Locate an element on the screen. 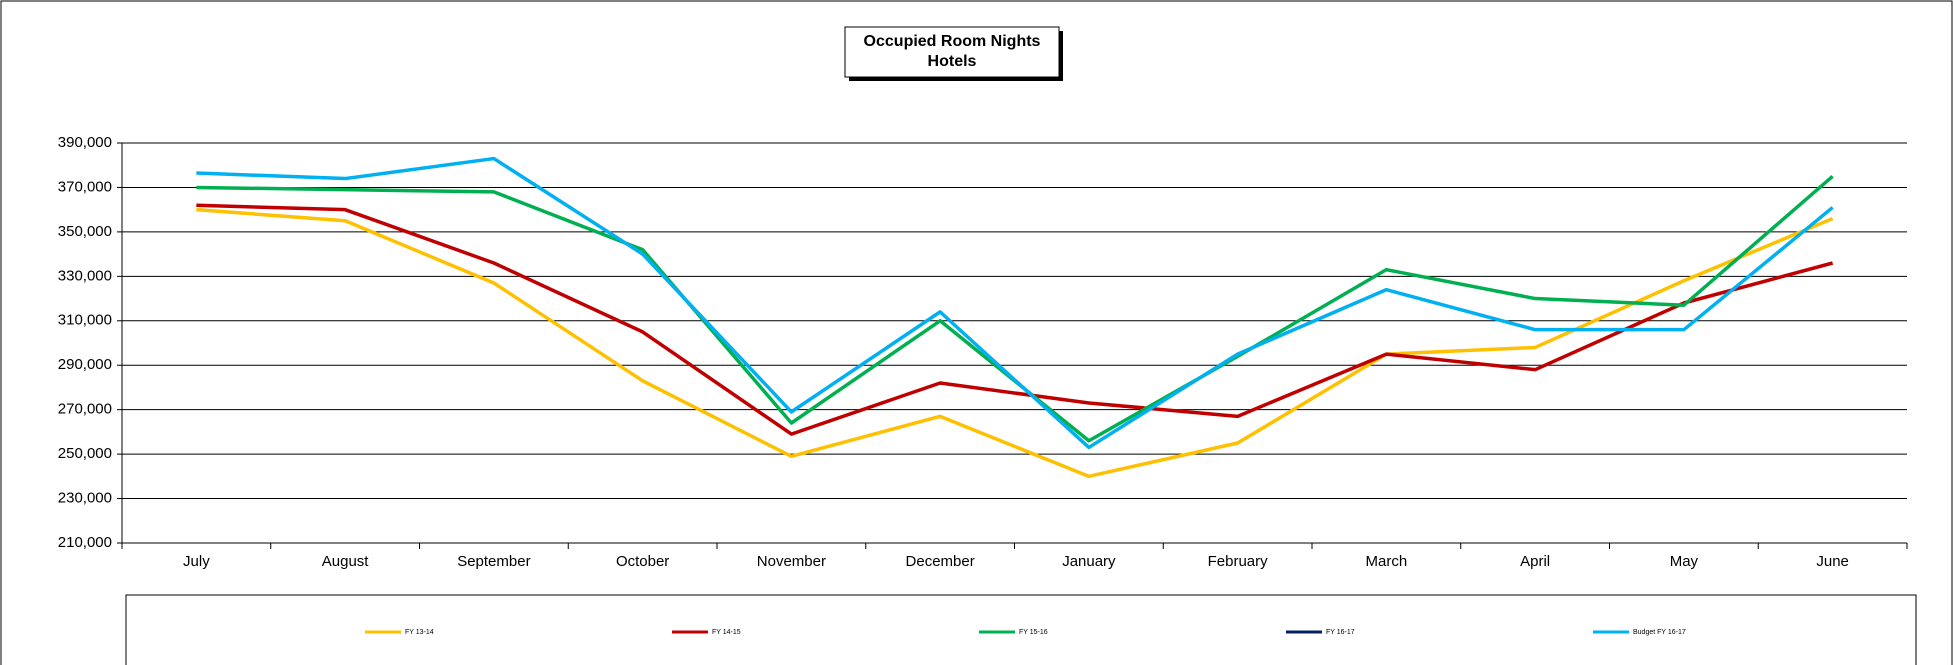  y-tick-label: 310,000 is located at coordinates (85, 320).